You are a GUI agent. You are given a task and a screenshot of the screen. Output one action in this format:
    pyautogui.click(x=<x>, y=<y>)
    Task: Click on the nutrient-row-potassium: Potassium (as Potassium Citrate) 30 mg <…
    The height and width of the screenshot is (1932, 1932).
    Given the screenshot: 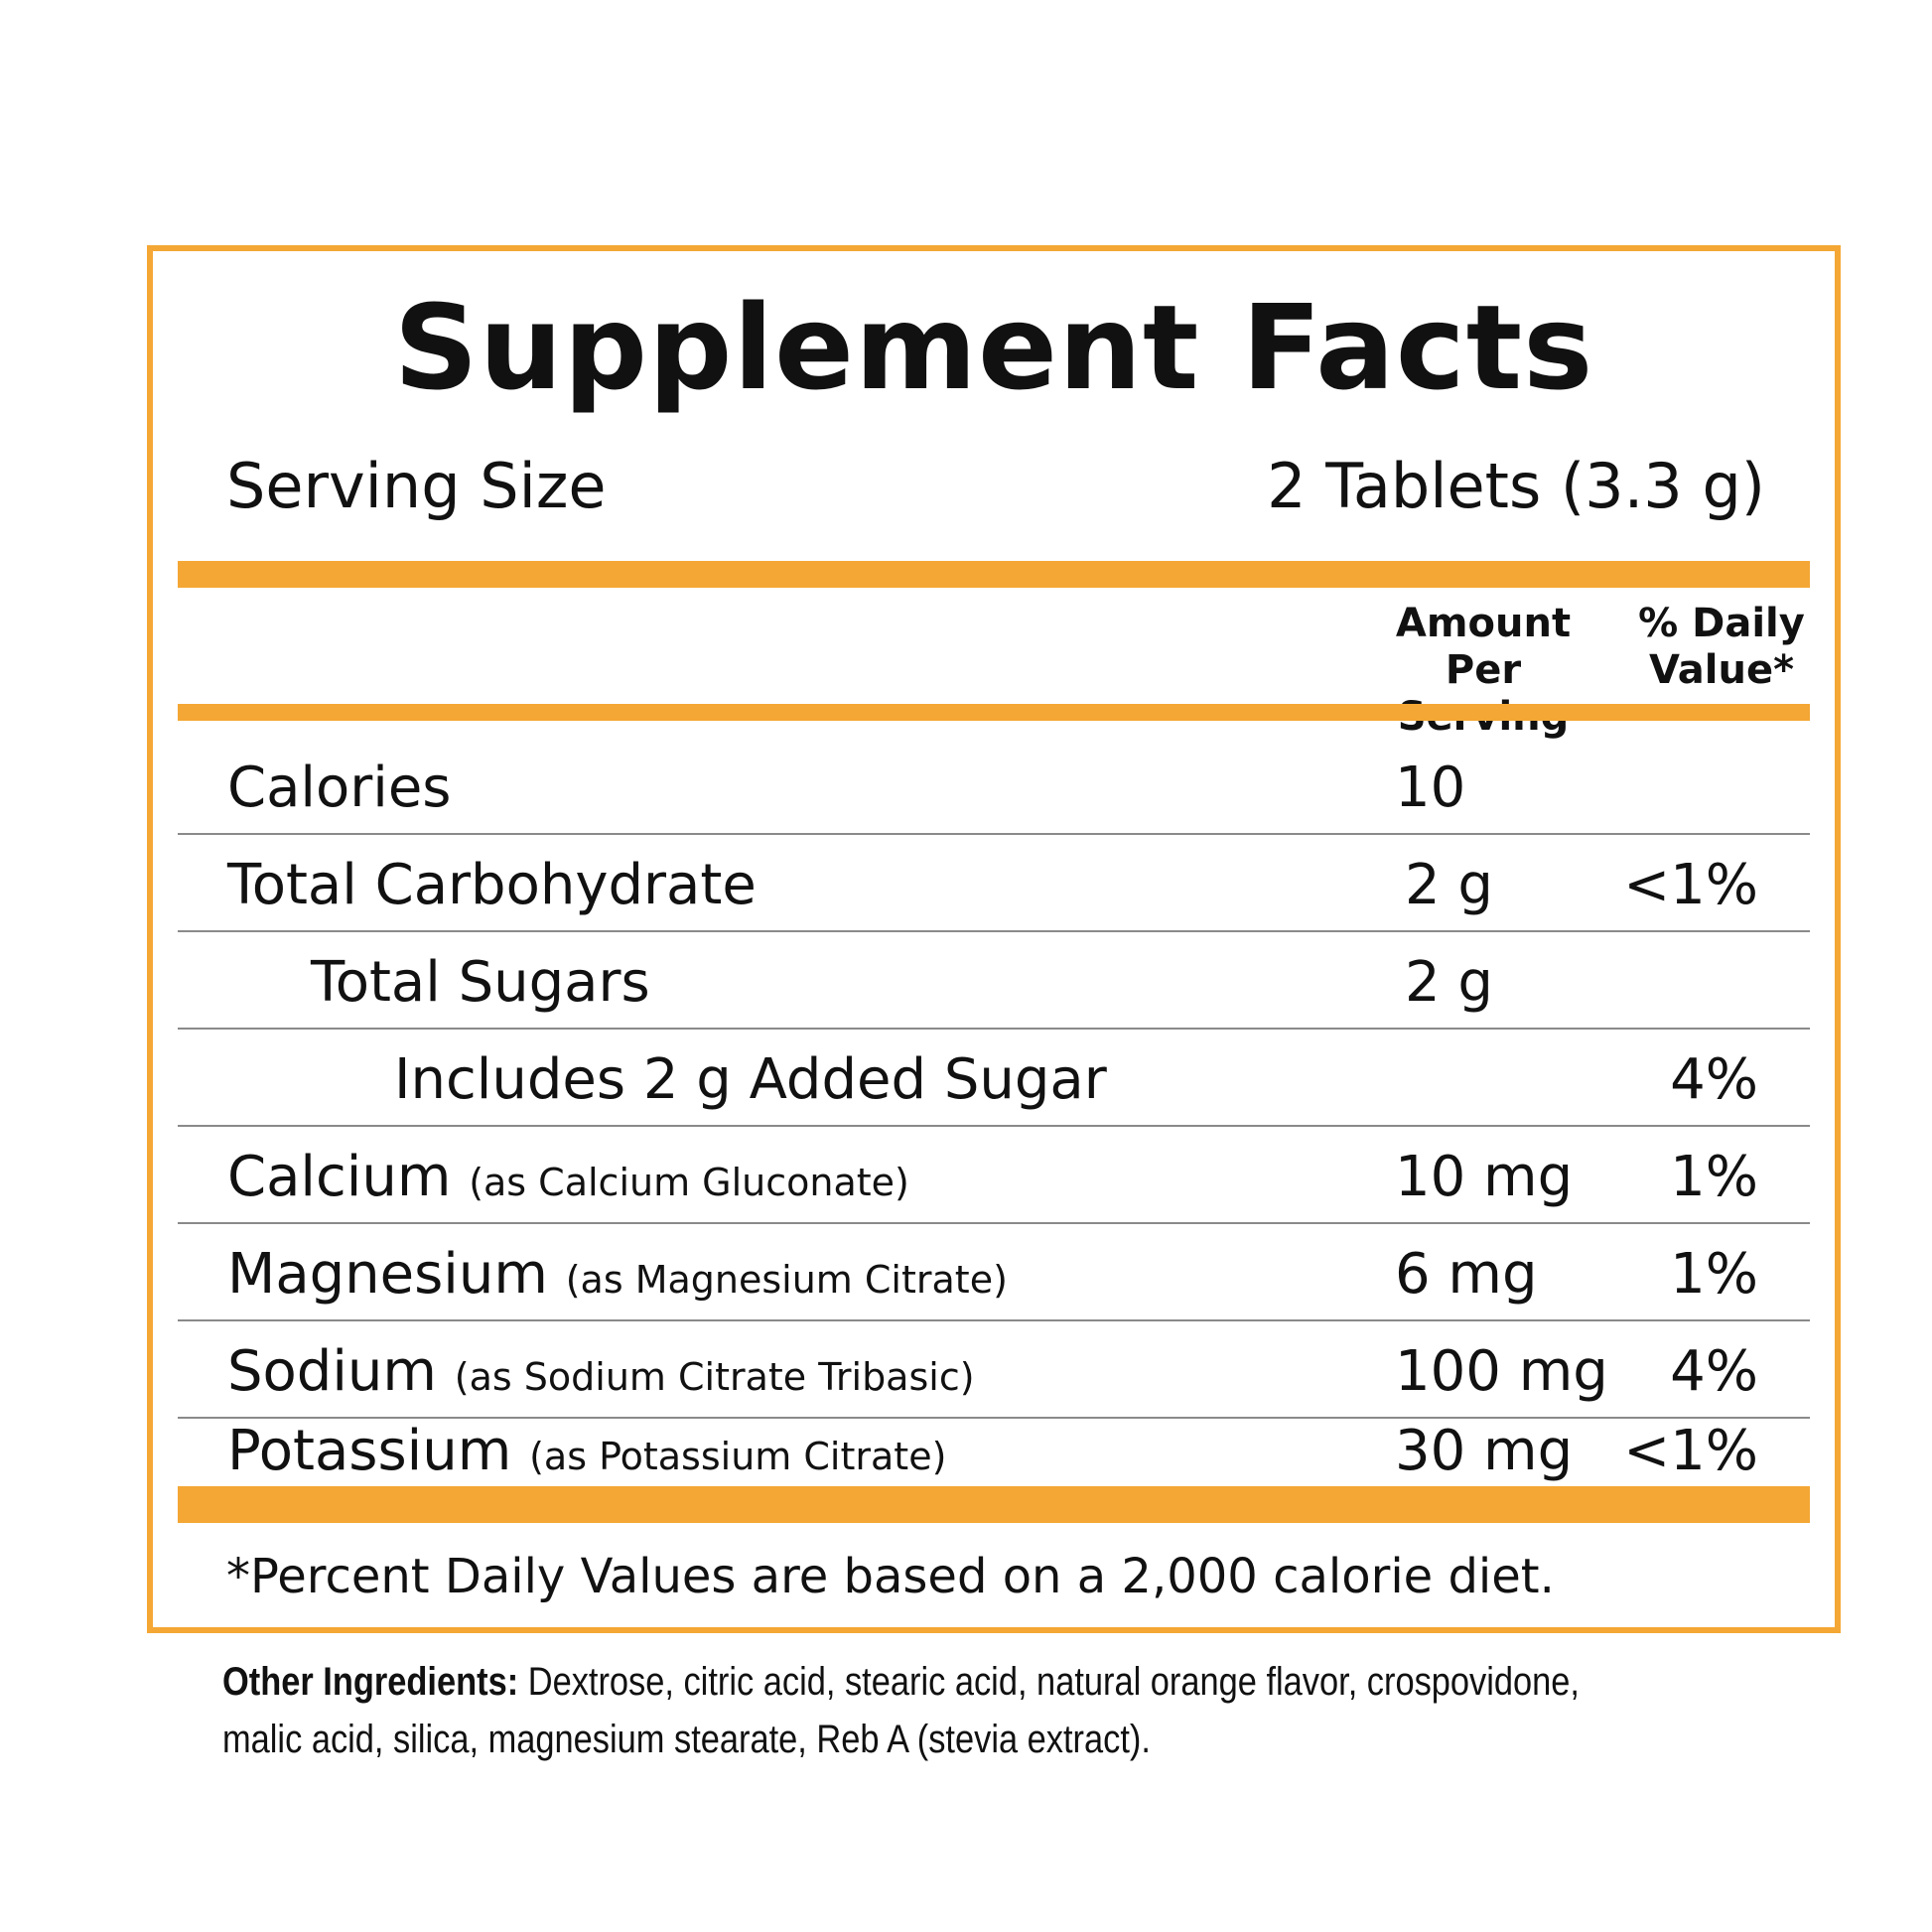 What is the action you would take?
    pyautogui.click(x=994, y=1448)
    